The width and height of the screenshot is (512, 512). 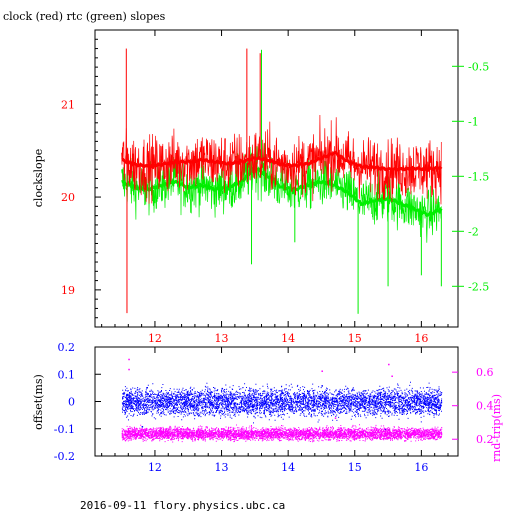 What do you see at coordinates (288, 338) in the screenshot?
I see `top-xtick-label: 14` at bounding box center [288, 338].